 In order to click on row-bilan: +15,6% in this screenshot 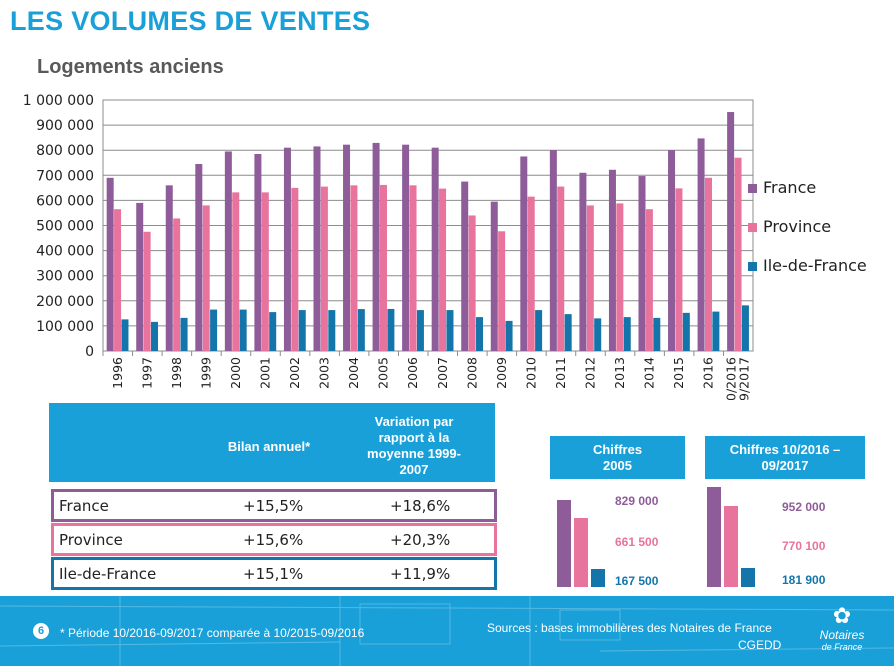, I will do `click(273, 540)`.